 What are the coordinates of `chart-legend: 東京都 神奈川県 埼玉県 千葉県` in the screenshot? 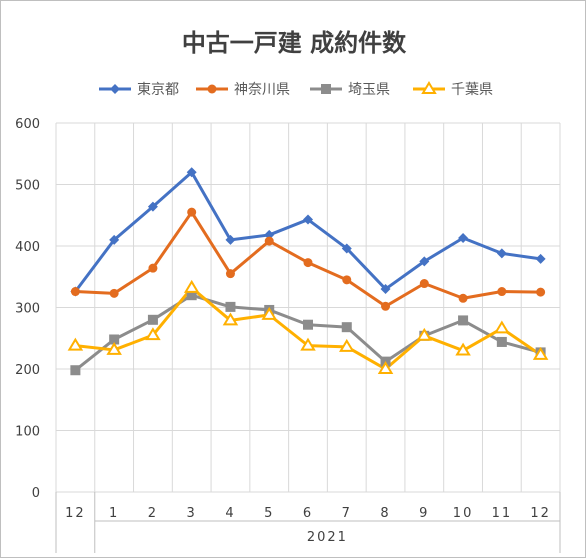 It's located at (296, 89).